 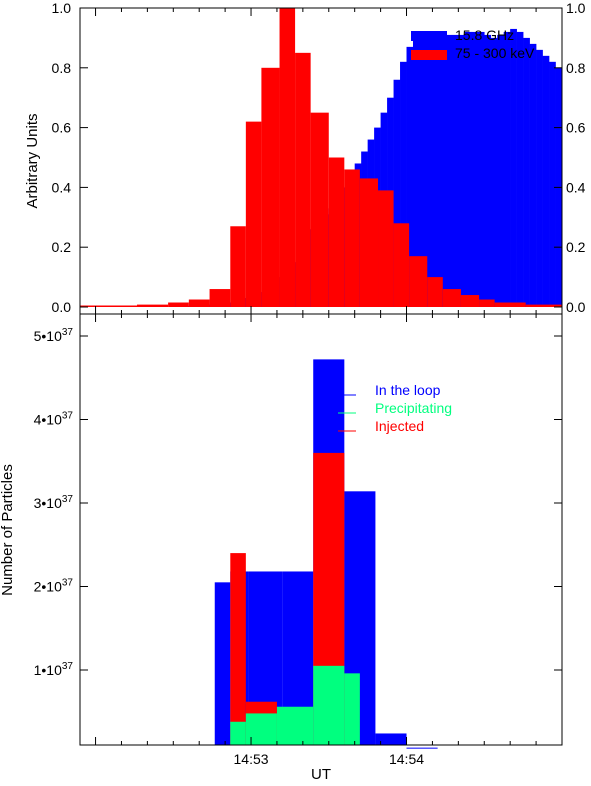 What do you see at coordinates (429, 55) in the screenshot?
I see `legend-swatch-75-300-kev` at bounding box center [429, 55].